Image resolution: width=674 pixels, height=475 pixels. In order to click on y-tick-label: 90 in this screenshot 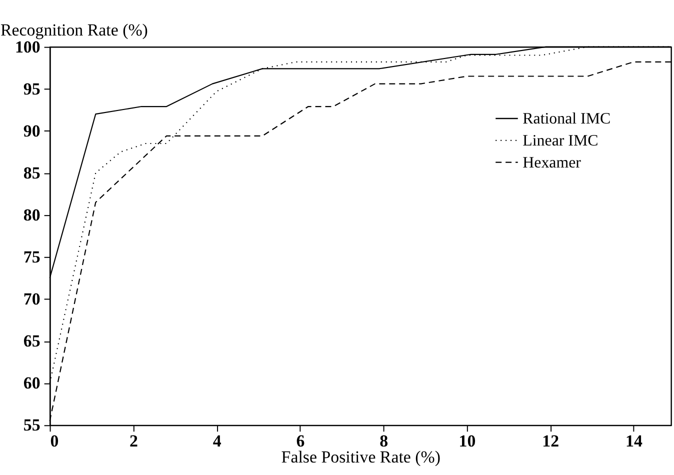, I will do `click(31, 130)`.